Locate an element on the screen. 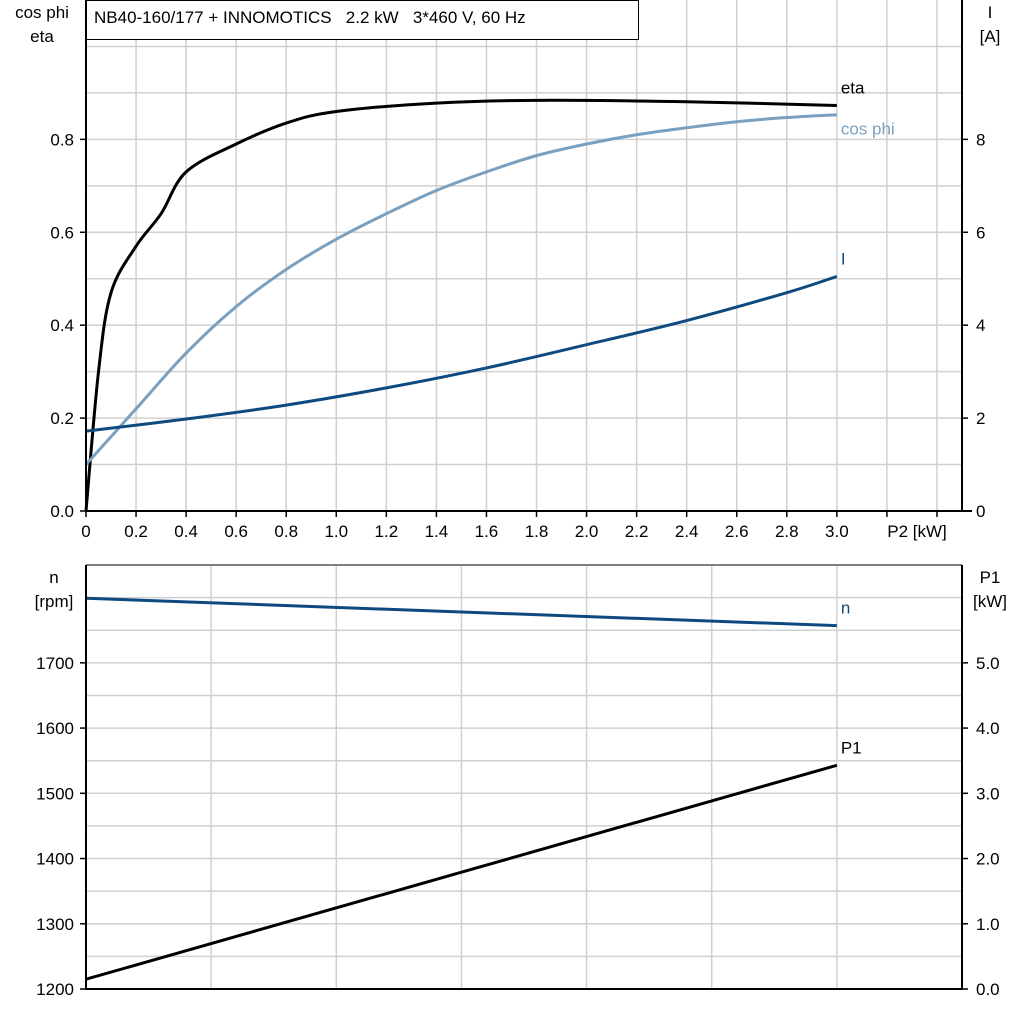 This screenshot has width=1024, height=1024. y-tick-label-left: 1500 is located at coordinates (55, 793).